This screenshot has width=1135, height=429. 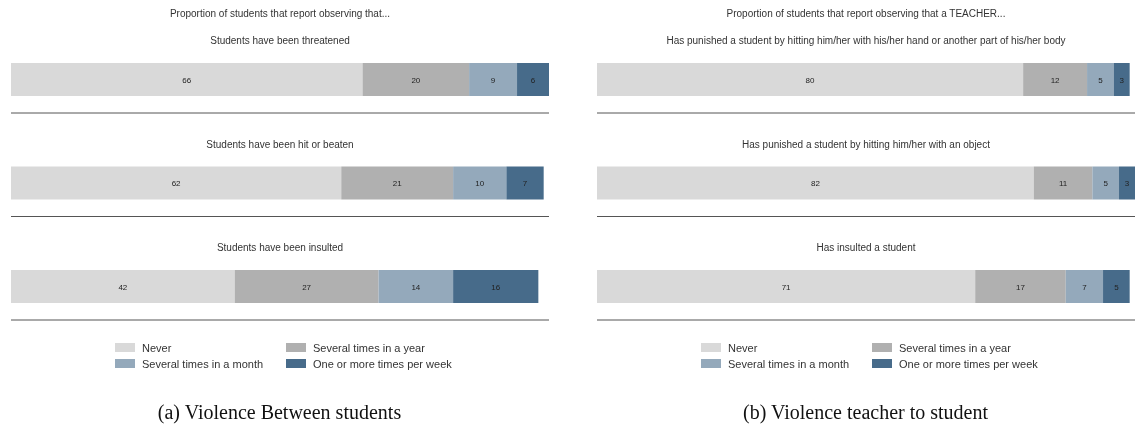 I want to click on data-label: 80, so click(x=810, y=80).